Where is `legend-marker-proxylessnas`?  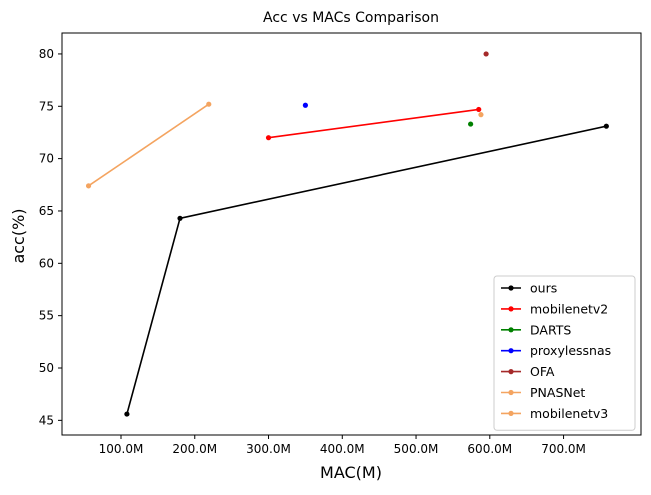
legend-marker-proxylessnas is located at coordinates (511, 351).